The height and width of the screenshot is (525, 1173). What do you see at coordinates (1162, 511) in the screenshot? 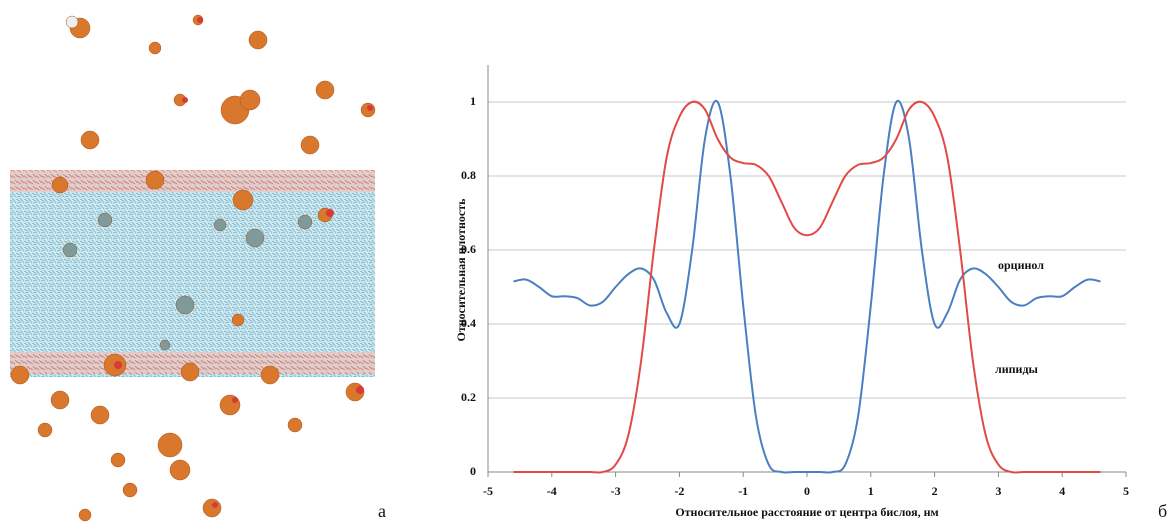
I see `panel-label: б` at bounding box center [1162, 511].